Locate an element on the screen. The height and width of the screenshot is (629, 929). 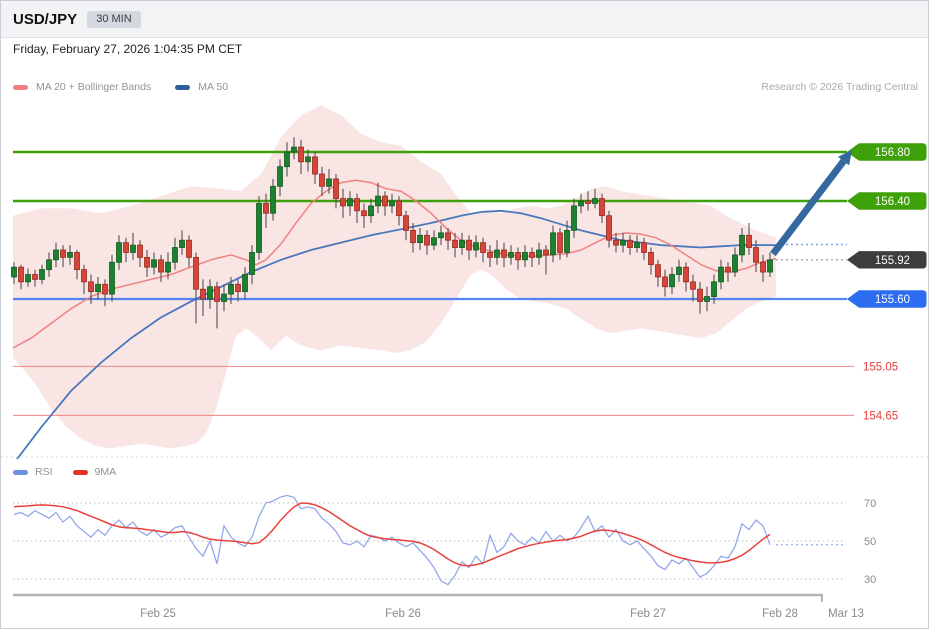
trend-arrow-up is located at coordinates (811, 203).